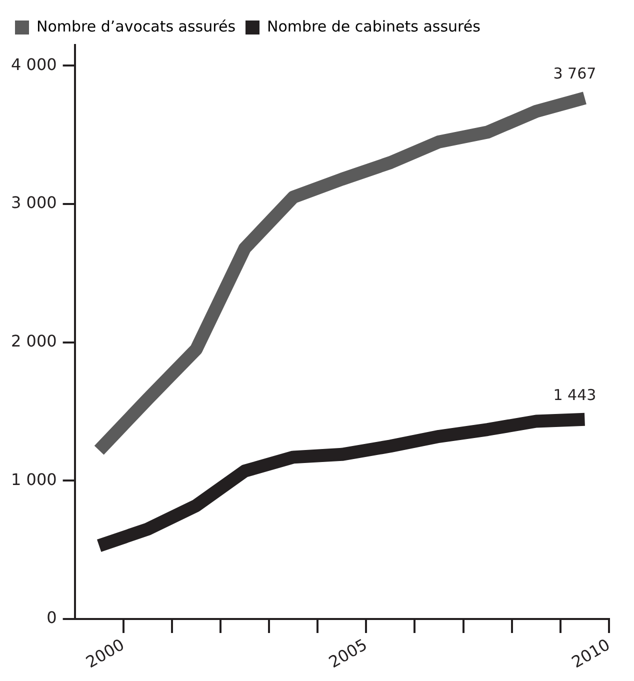 This screenshot has width=634, height=681. I want to click on data-label: 3 767, so click(574, 73).